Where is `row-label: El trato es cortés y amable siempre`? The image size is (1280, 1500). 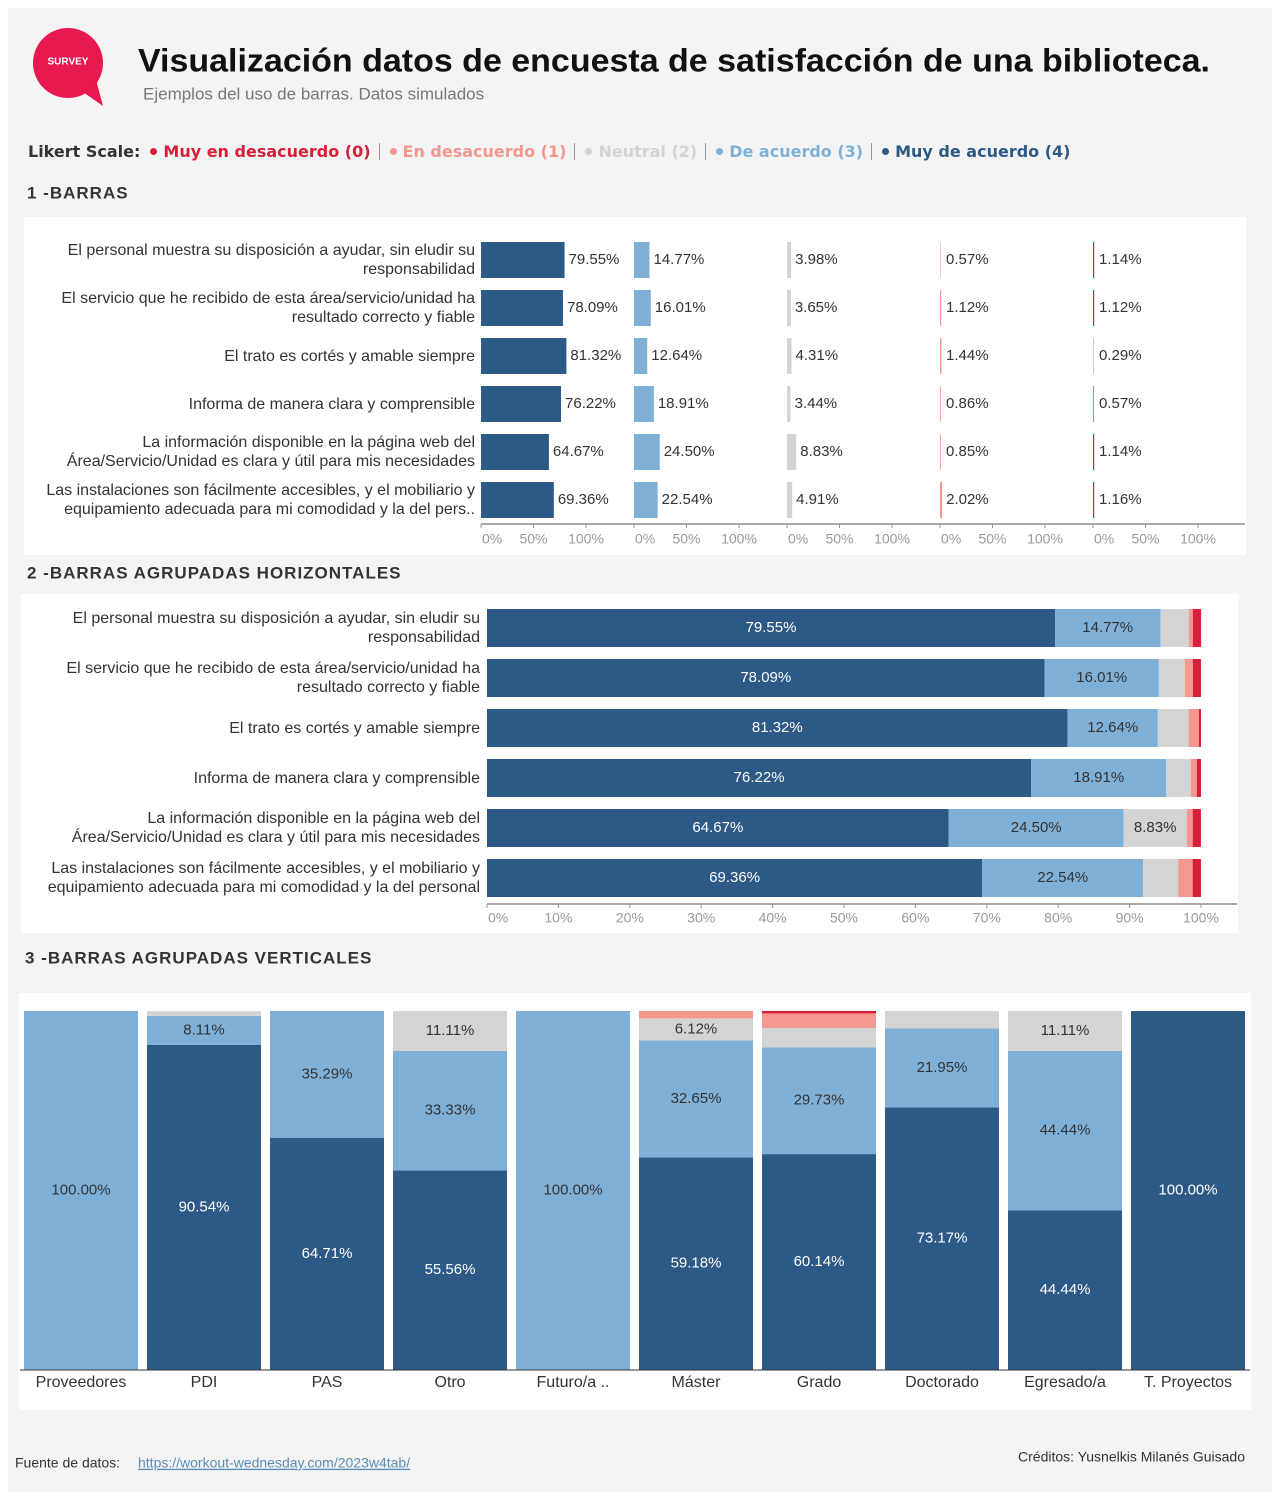
row-label: El trato es cortés y amable siempre is located at coordinates (354, 728).